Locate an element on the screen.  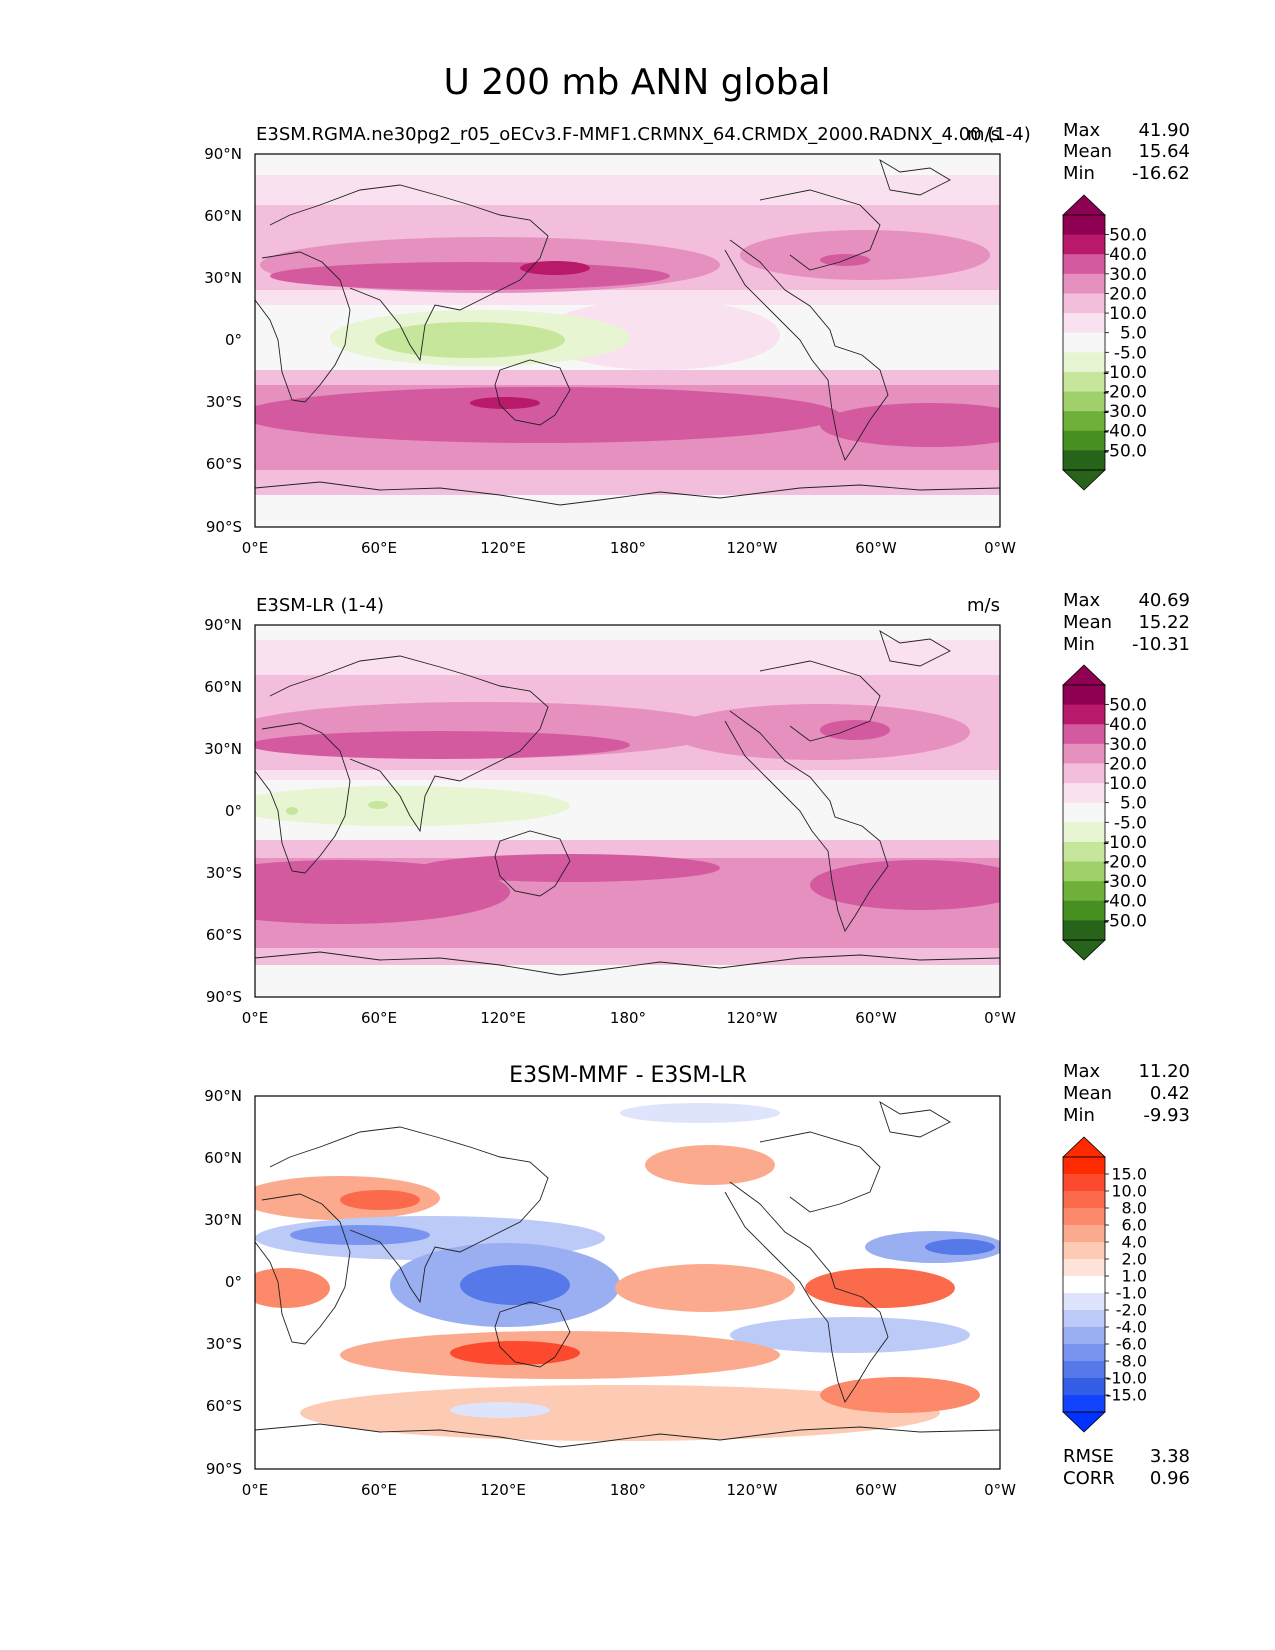
antarctic-band is located at coordinates (627, 981).